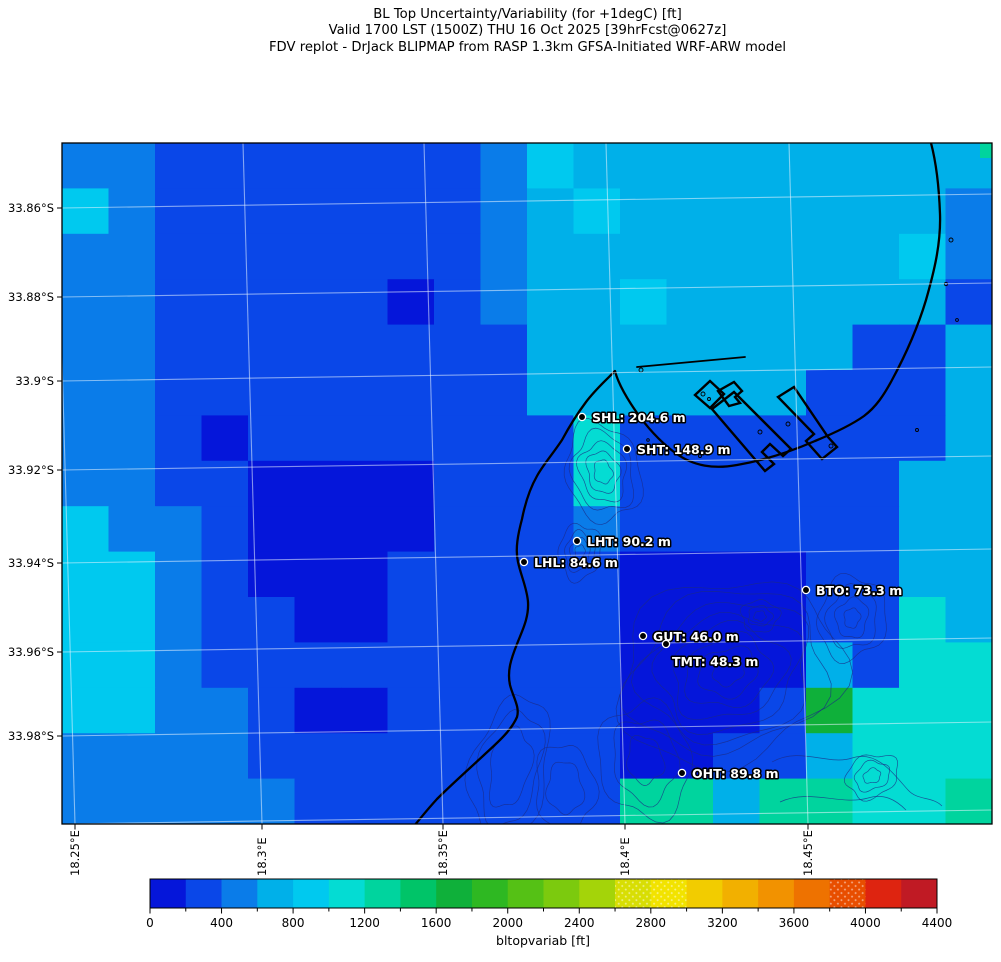  I want to click on islet, so click(951, 240).